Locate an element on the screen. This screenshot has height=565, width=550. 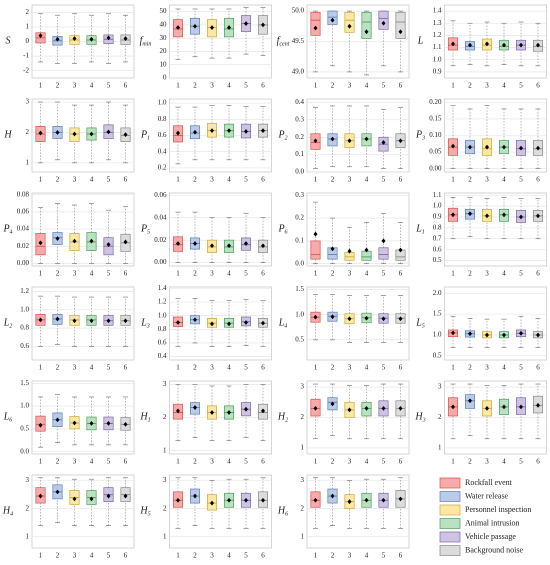
y-tick-label: 1.2 is located at coordinates (162, 302).